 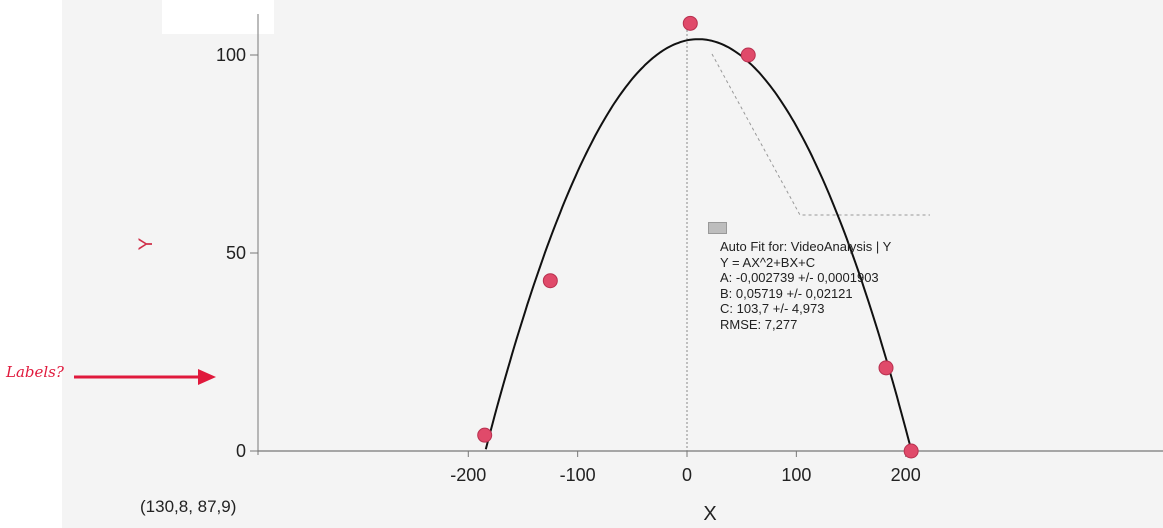 I want to click on y-tick-label: 0, so click(x=241, y=451).